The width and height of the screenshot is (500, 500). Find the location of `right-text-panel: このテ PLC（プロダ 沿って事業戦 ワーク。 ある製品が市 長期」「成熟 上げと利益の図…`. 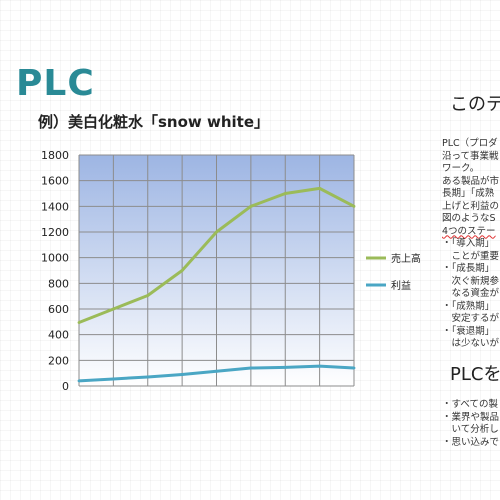

right-text-panel: このテ PLC（プロダ 沿って事業戦 ワーク。 ある製品が市 長期」「成熟 上げと利益の図… is located at coordinates (460, 292).